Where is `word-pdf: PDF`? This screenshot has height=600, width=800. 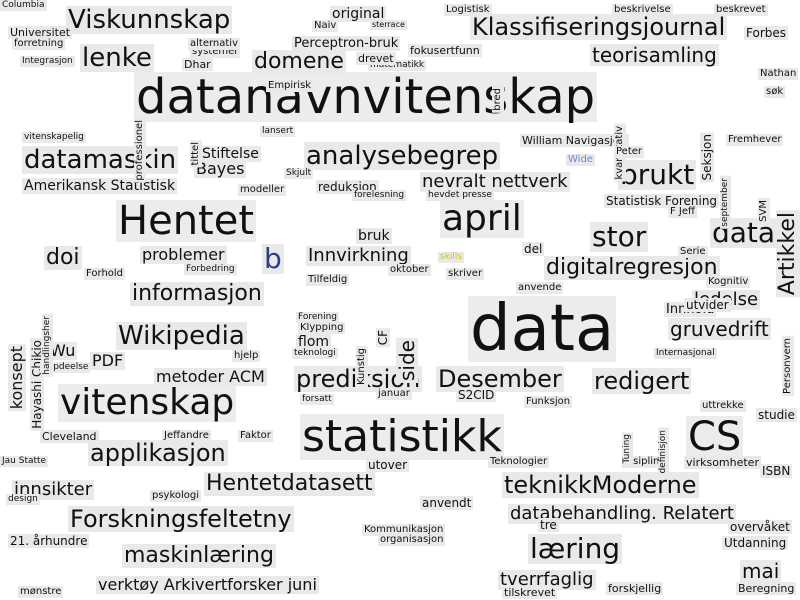
word-pdf: PDF is located at coordinates (108, 360).